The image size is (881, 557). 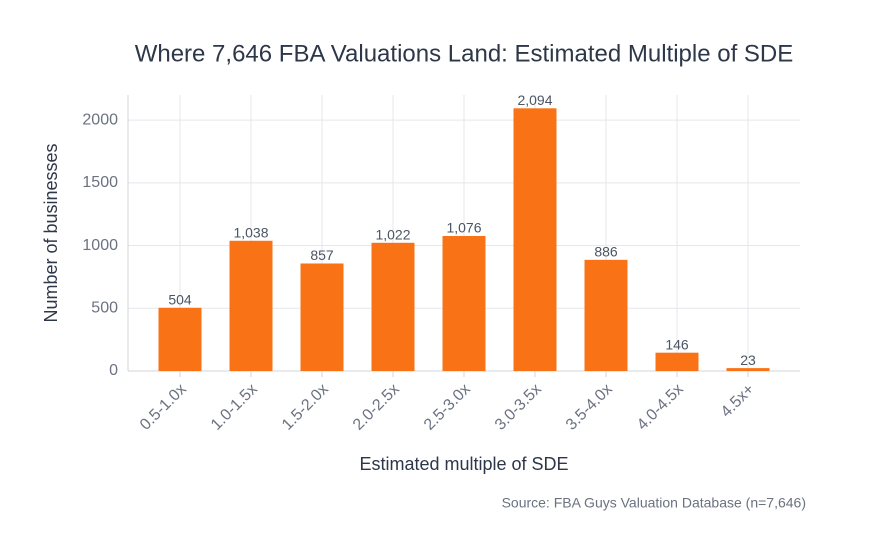 I want to click on y-axis-label: Number of businesses, so click(x=51, y=232).